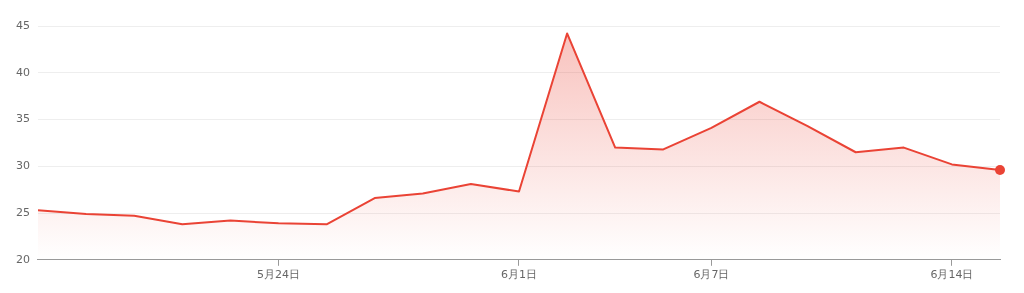 This screenshot has height=293, width=1024. What do you see at coordinates (23, 259) in the screenshot?
I see `y-tick-label: 20` at bounding box center [23, 259].